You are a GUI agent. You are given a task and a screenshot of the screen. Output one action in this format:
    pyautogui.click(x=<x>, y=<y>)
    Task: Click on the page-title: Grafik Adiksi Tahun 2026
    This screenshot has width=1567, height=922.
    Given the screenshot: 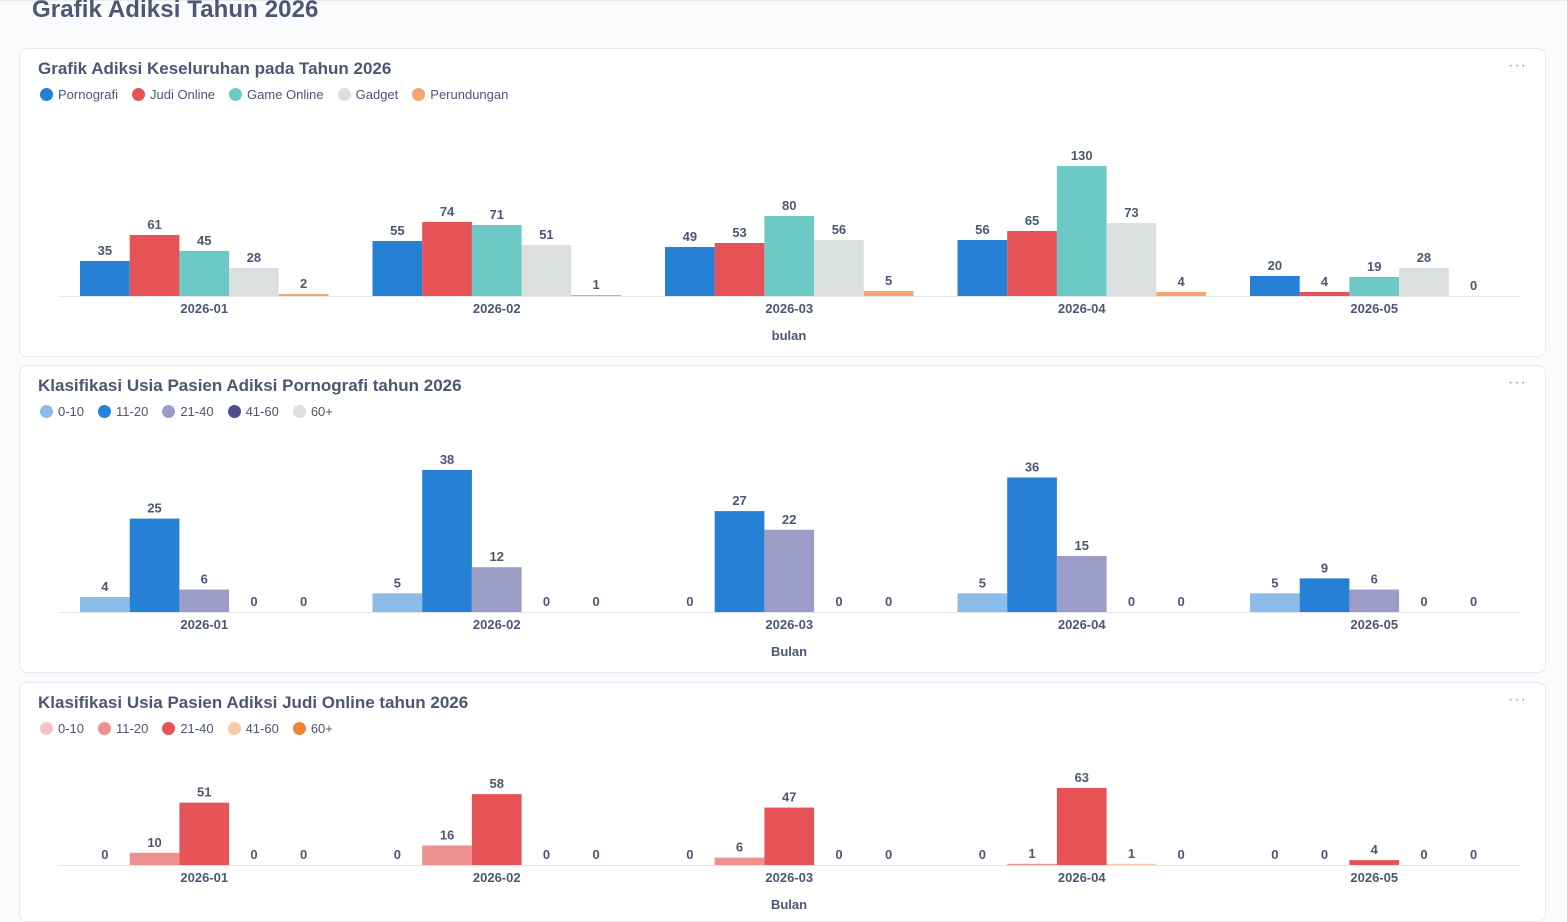 What is the action you would take?
    pyautogui.click(x=175, y=11)
    